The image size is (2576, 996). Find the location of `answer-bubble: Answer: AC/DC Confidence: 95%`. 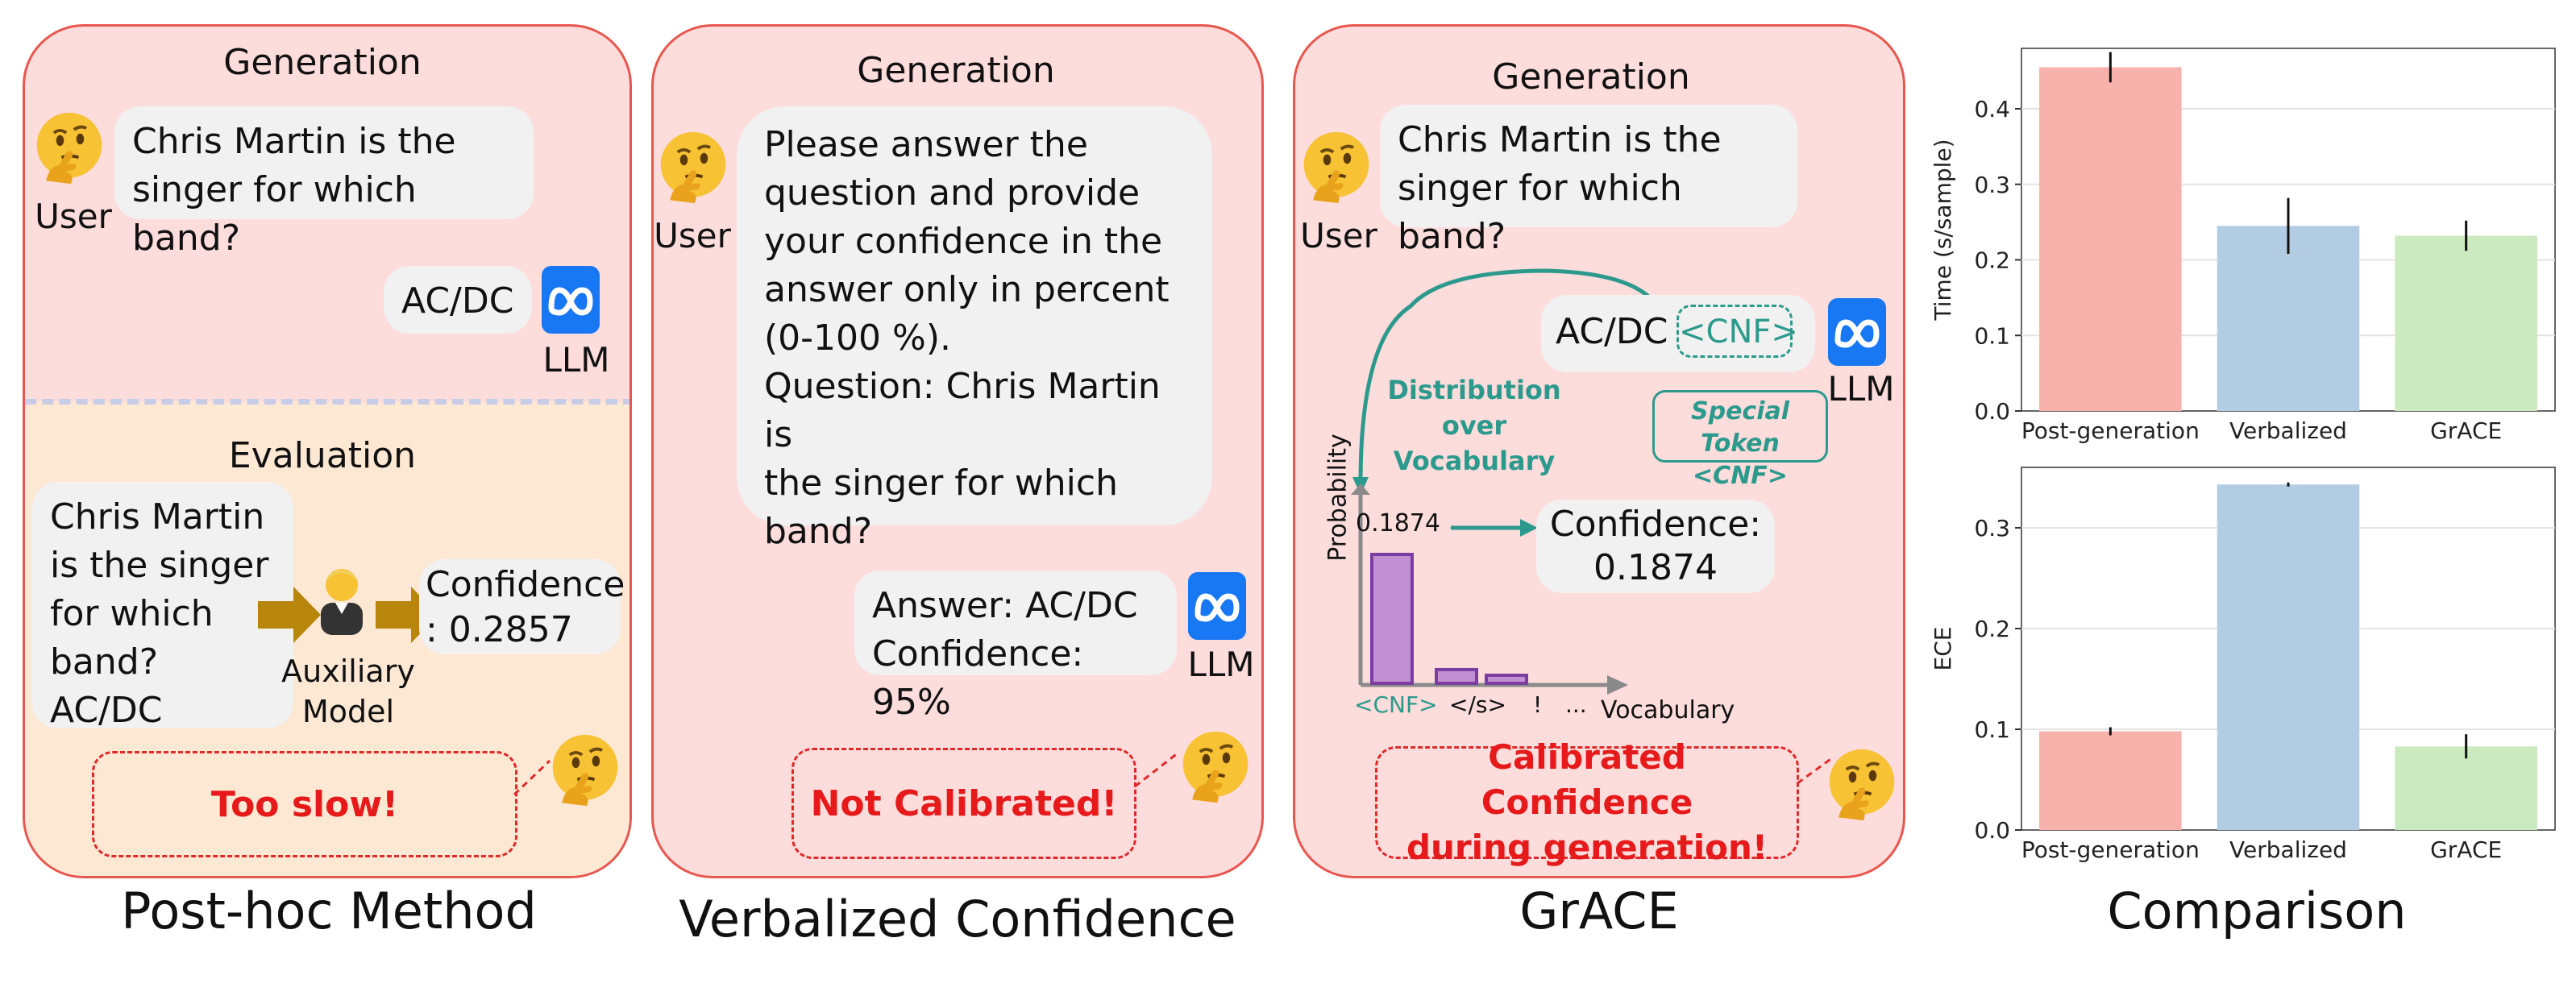

answer-bubble: Answer: AC/DC Confidence: 95% is located at coordinates (1015, 647).